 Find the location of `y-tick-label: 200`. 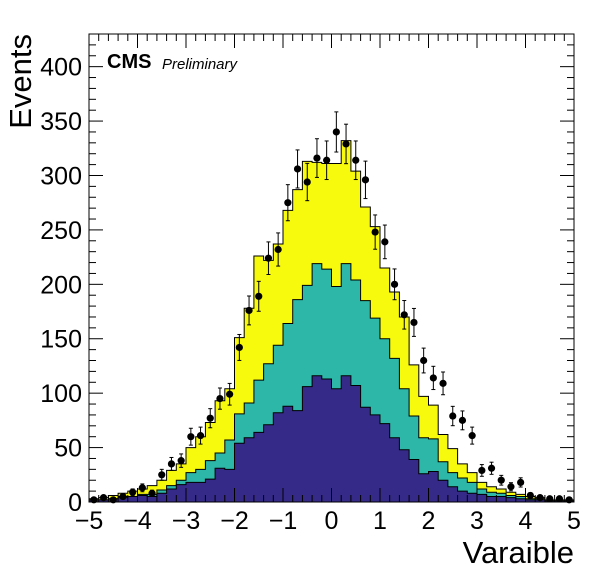

y-tick-label: 200 is located at coordinates (61, 285).